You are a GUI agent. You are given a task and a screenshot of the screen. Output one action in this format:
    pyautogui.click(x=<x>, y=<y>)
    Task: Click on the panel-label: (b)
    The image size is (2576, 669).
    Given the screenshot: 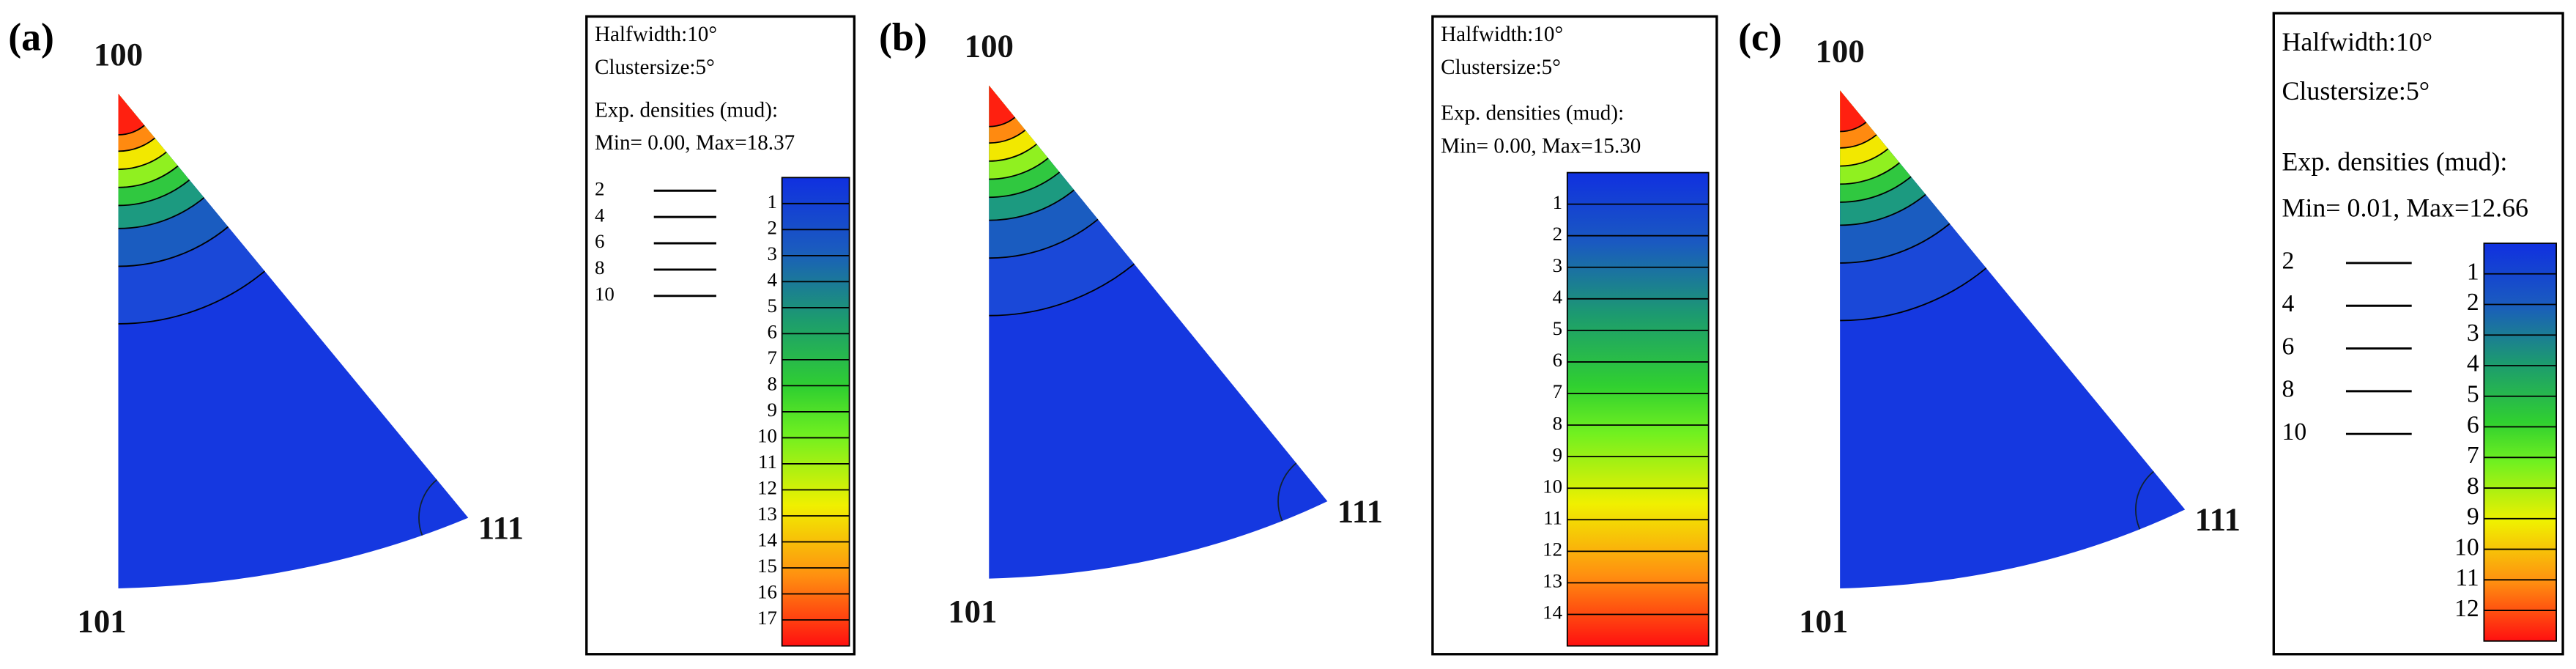 What is the action you would take?
    pyautogui.click(x=903, y=37)
    